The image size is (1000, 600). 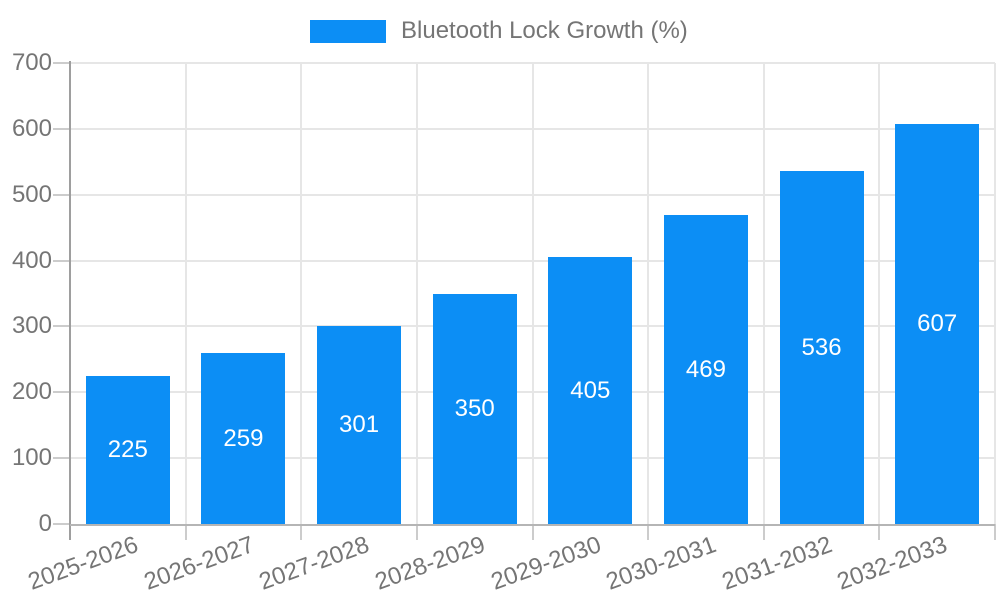 I want to click on x-axis-label-2030-2031: 2030-2031, so click(x=661, y=563).